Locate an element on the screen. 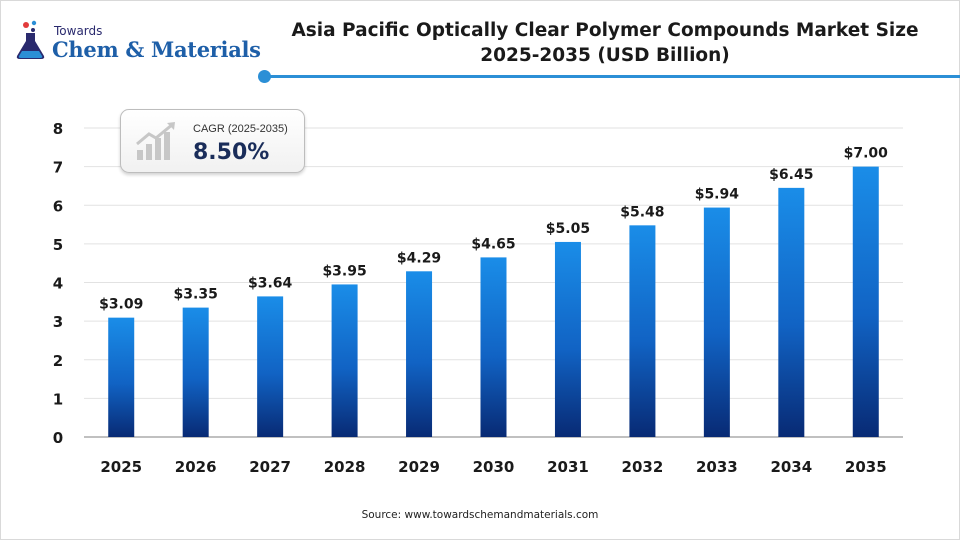 This screenshot has width=960, height=540. flask-icon is located at coordinates (30, 39).